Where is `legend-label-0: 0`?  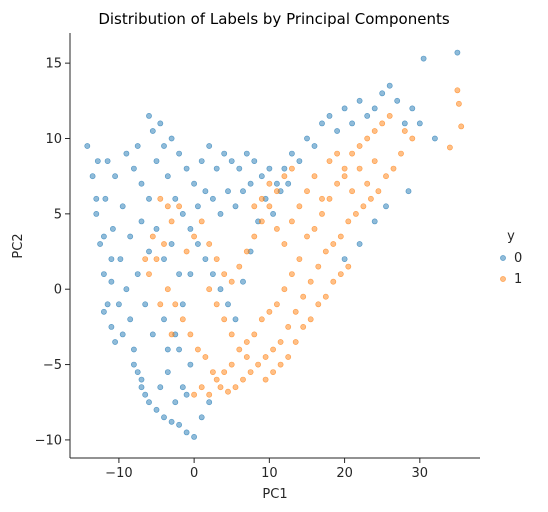
legend-label-0: 0 is located at coordinates (518, 258).